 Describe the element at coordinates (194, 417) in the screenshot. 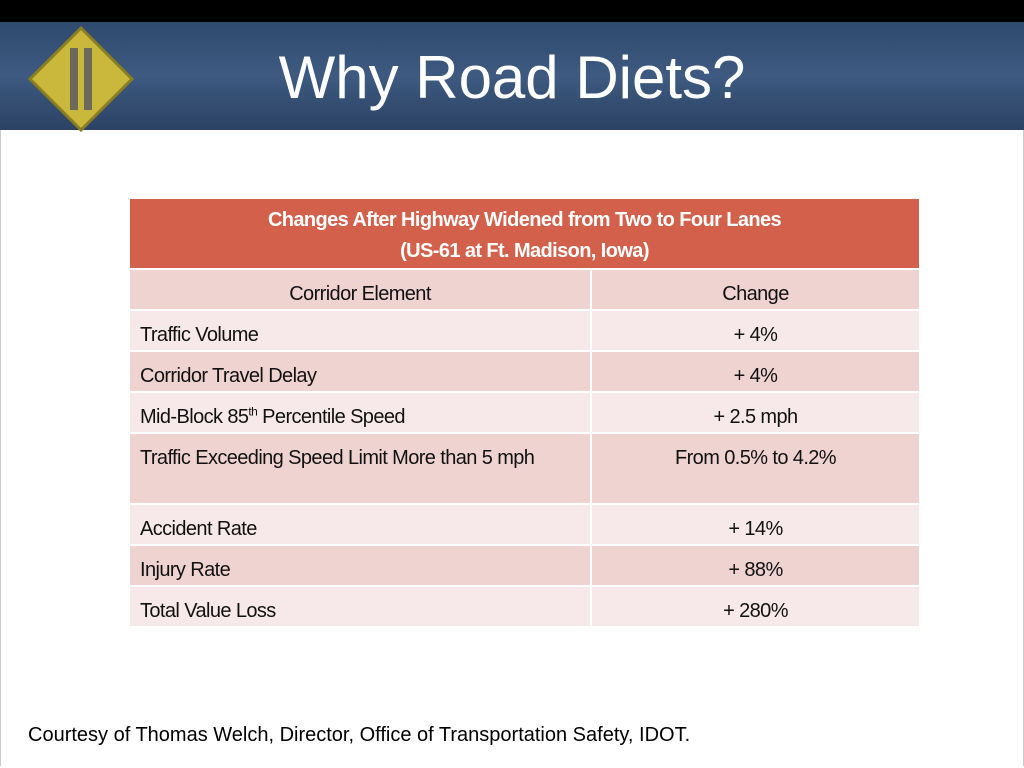

I see `cell-text: Mid-Block 85` at that location.